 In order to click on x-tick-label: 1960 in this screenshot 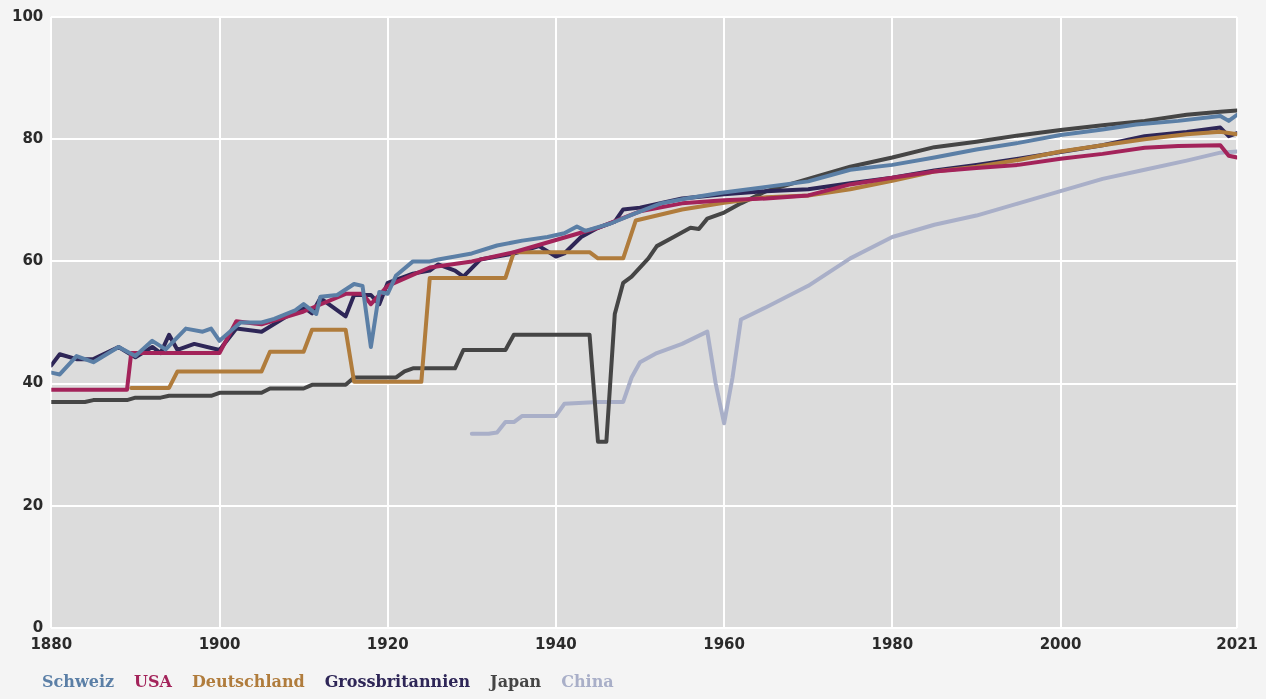, I will do `click(724, 643)`.